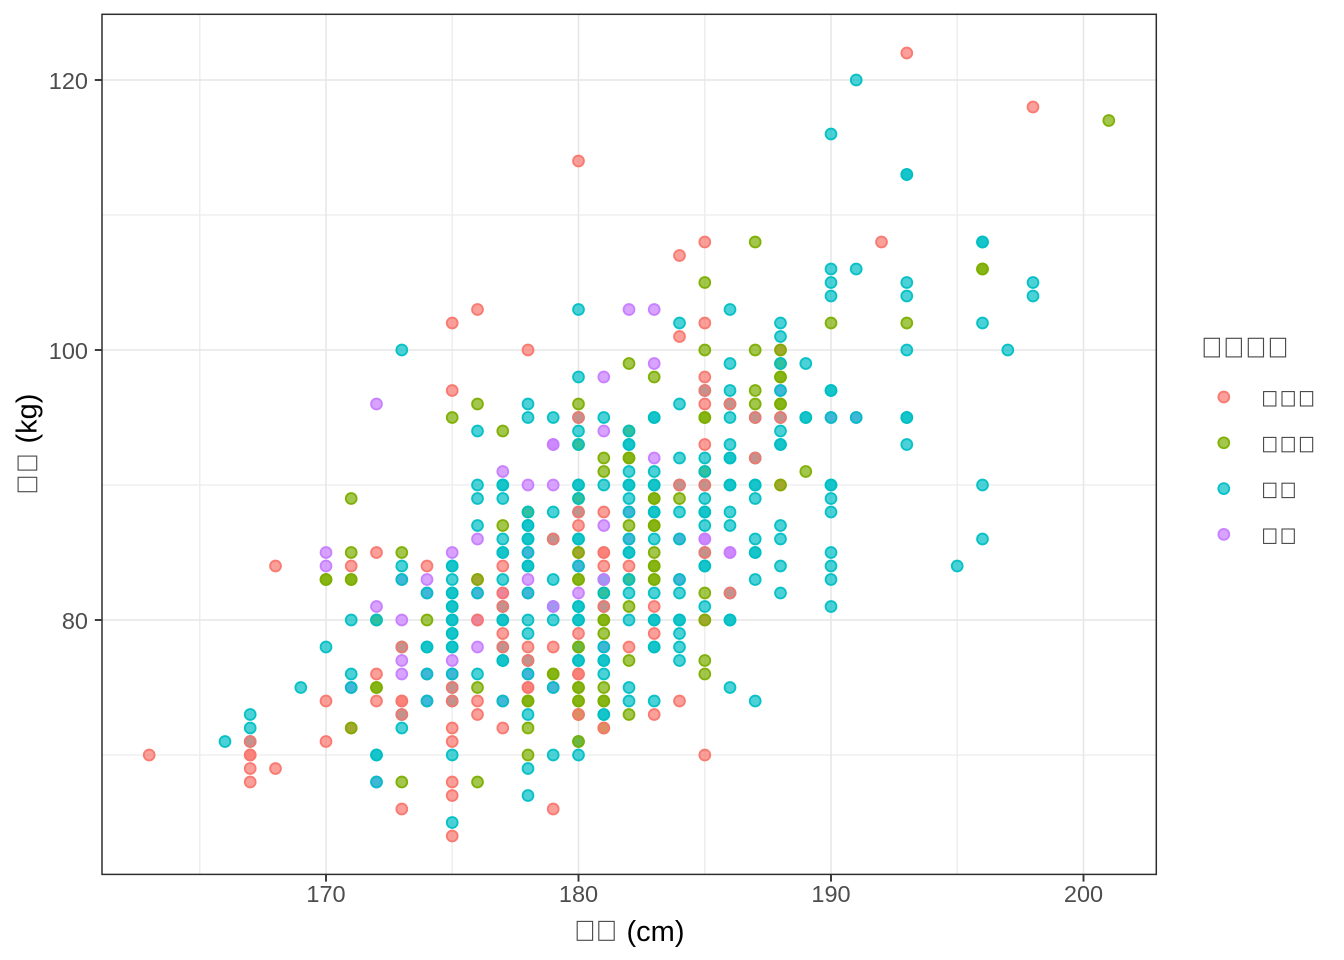 The height and width of the screenshot is (960, 1344). I want to click on svg-text: 180, so click(578, 894).